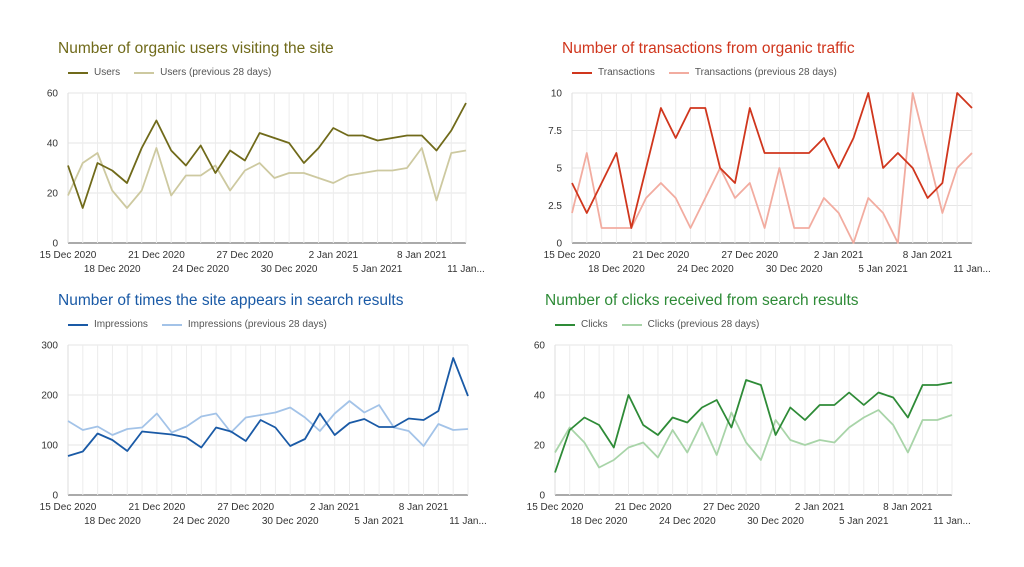 This screenshot has width=1024, height=567. What do you see at coordinates (216, 72) in the screenshot?
I see `legend-label-previous: Users (previous 28 days)` at bounding box center [216, 72].